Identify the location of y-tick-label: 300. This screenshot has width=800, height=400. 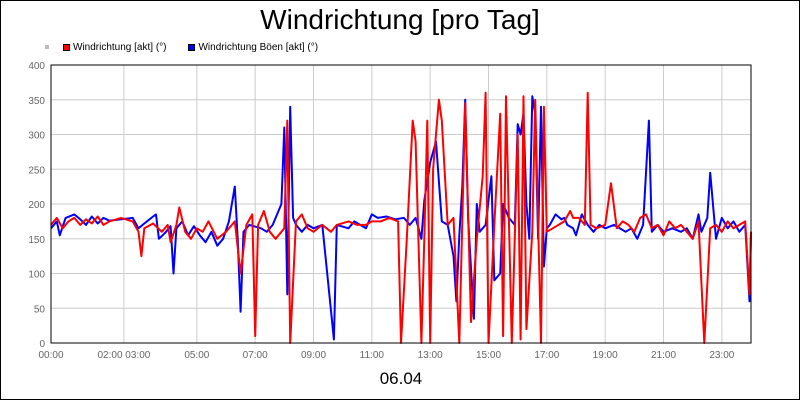
(36, 136).